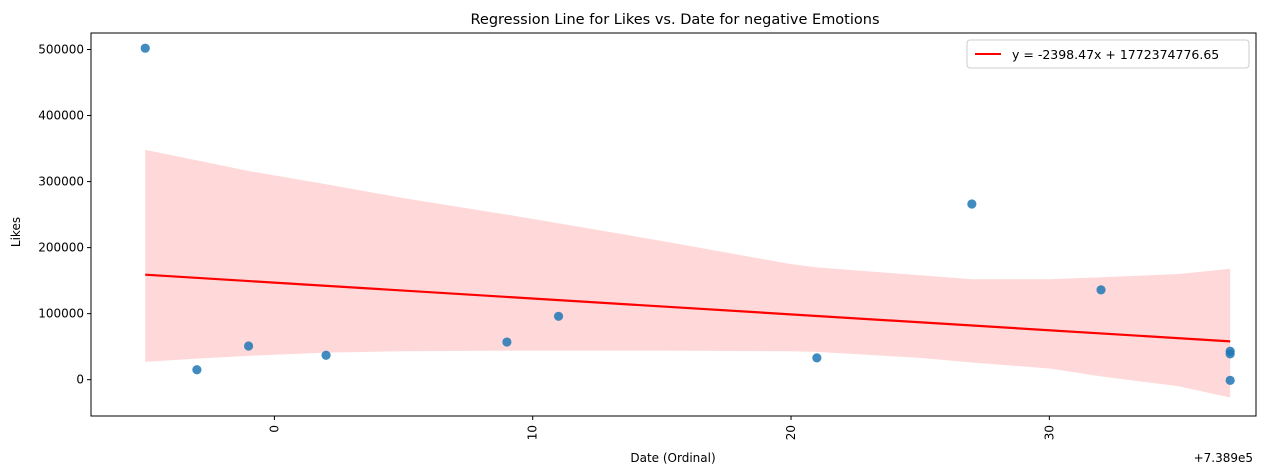 The image size is (1264, 474). Describe the element at coordinates (661, 428) in the screenshot. I see `x-axis-ticks: 0 10 20 30` at that location.